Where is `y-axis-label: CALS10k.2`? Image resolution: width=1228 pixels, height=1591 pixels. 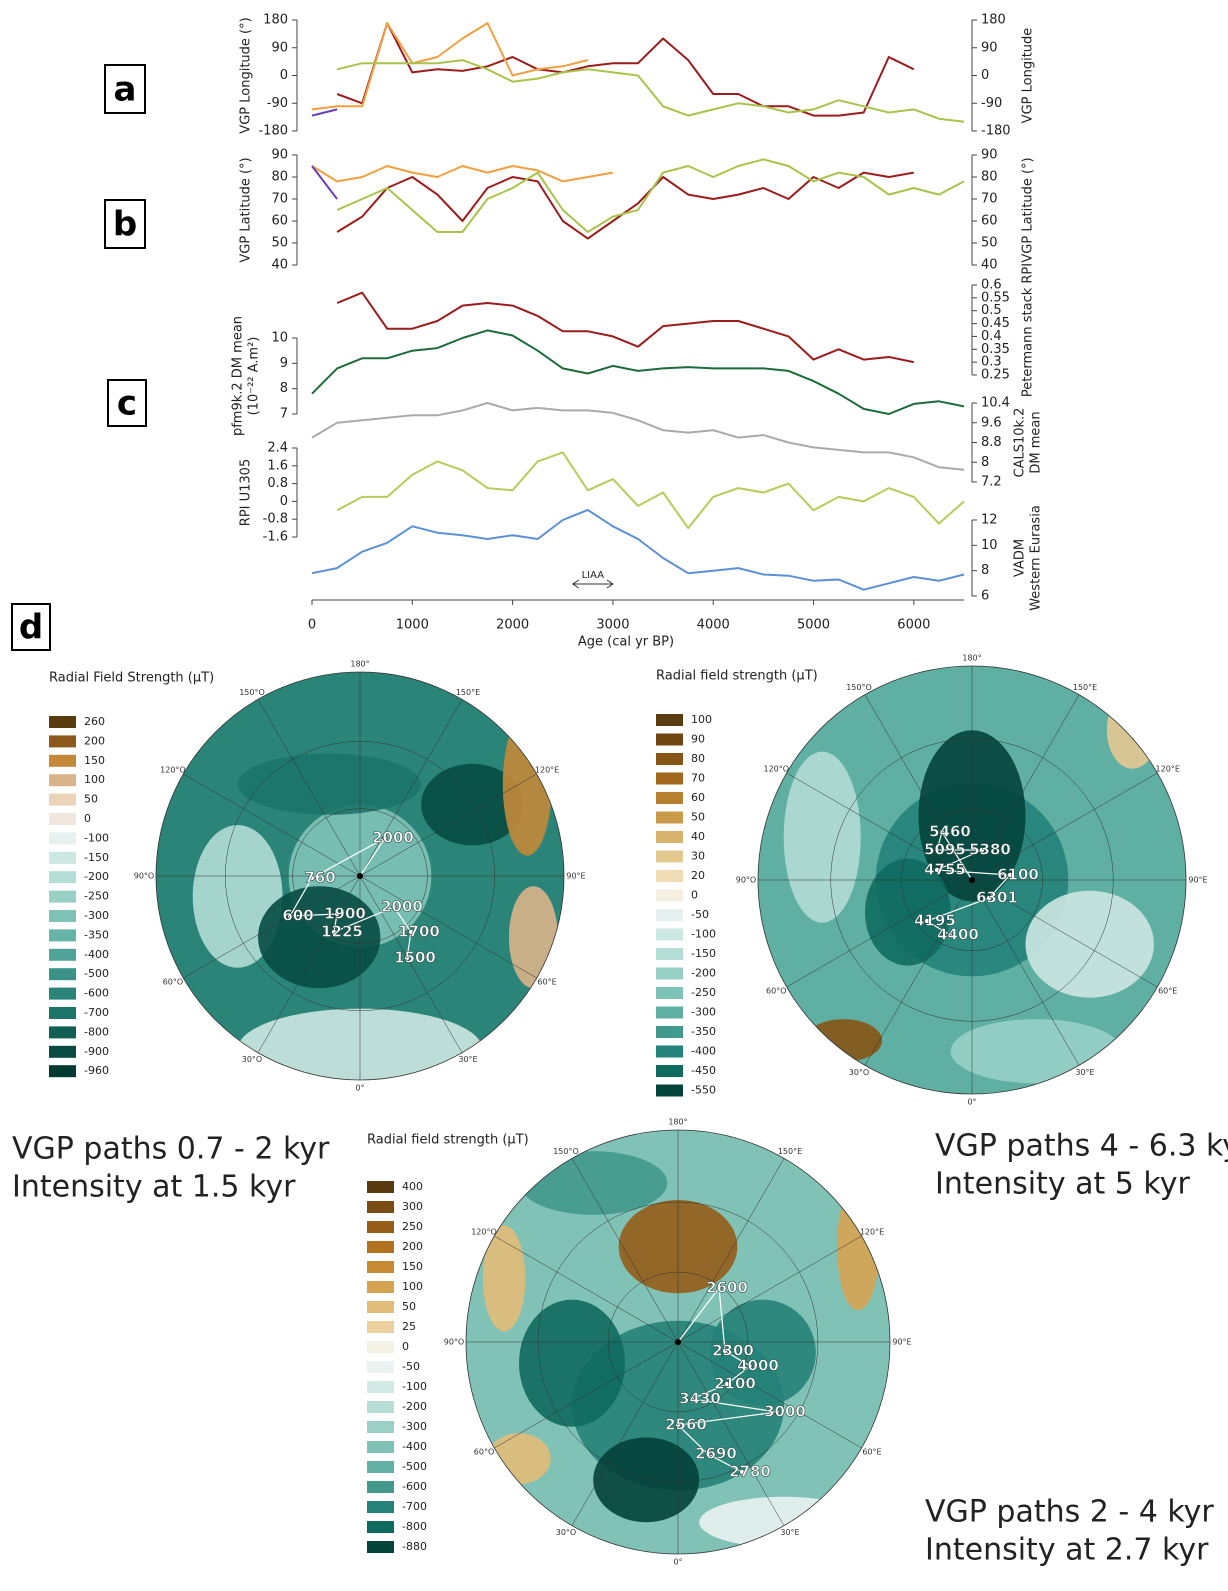
y-axis-label: CALS10k.2 is located at coordinates (1020, 443).